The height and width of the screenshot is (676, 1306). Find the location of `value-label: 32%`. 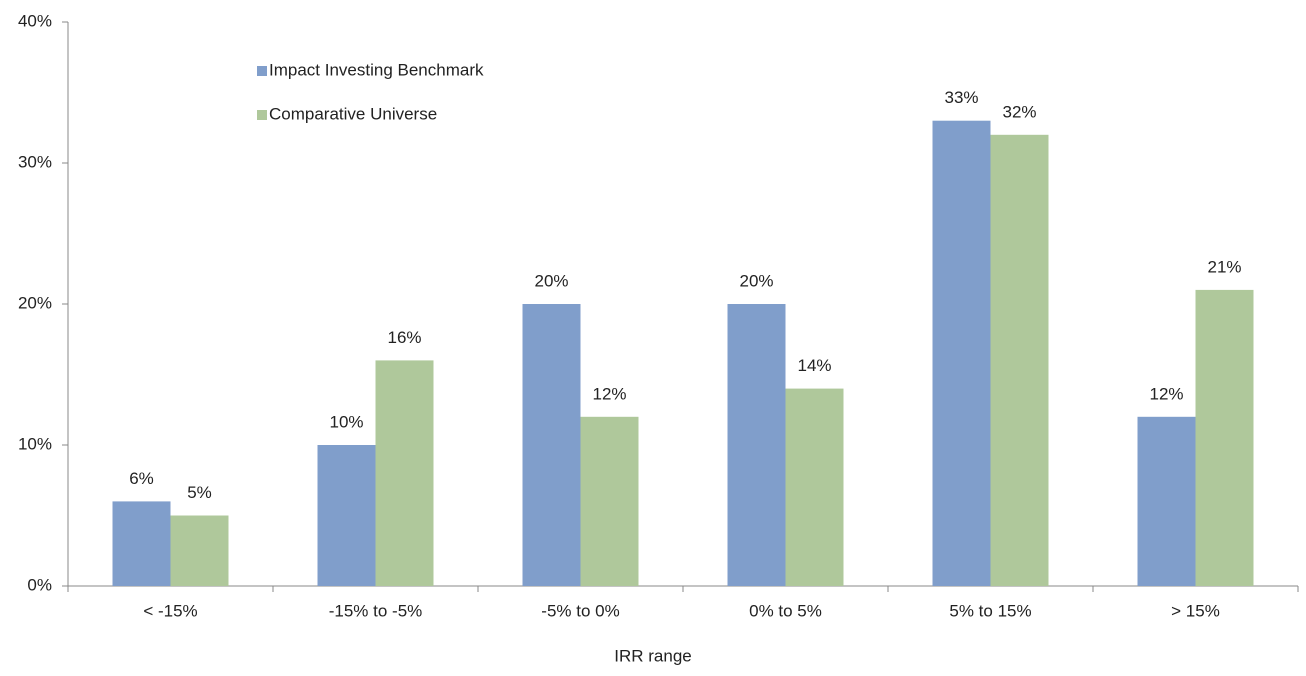

value-label: 32% is located at coordinates (1019, 111).